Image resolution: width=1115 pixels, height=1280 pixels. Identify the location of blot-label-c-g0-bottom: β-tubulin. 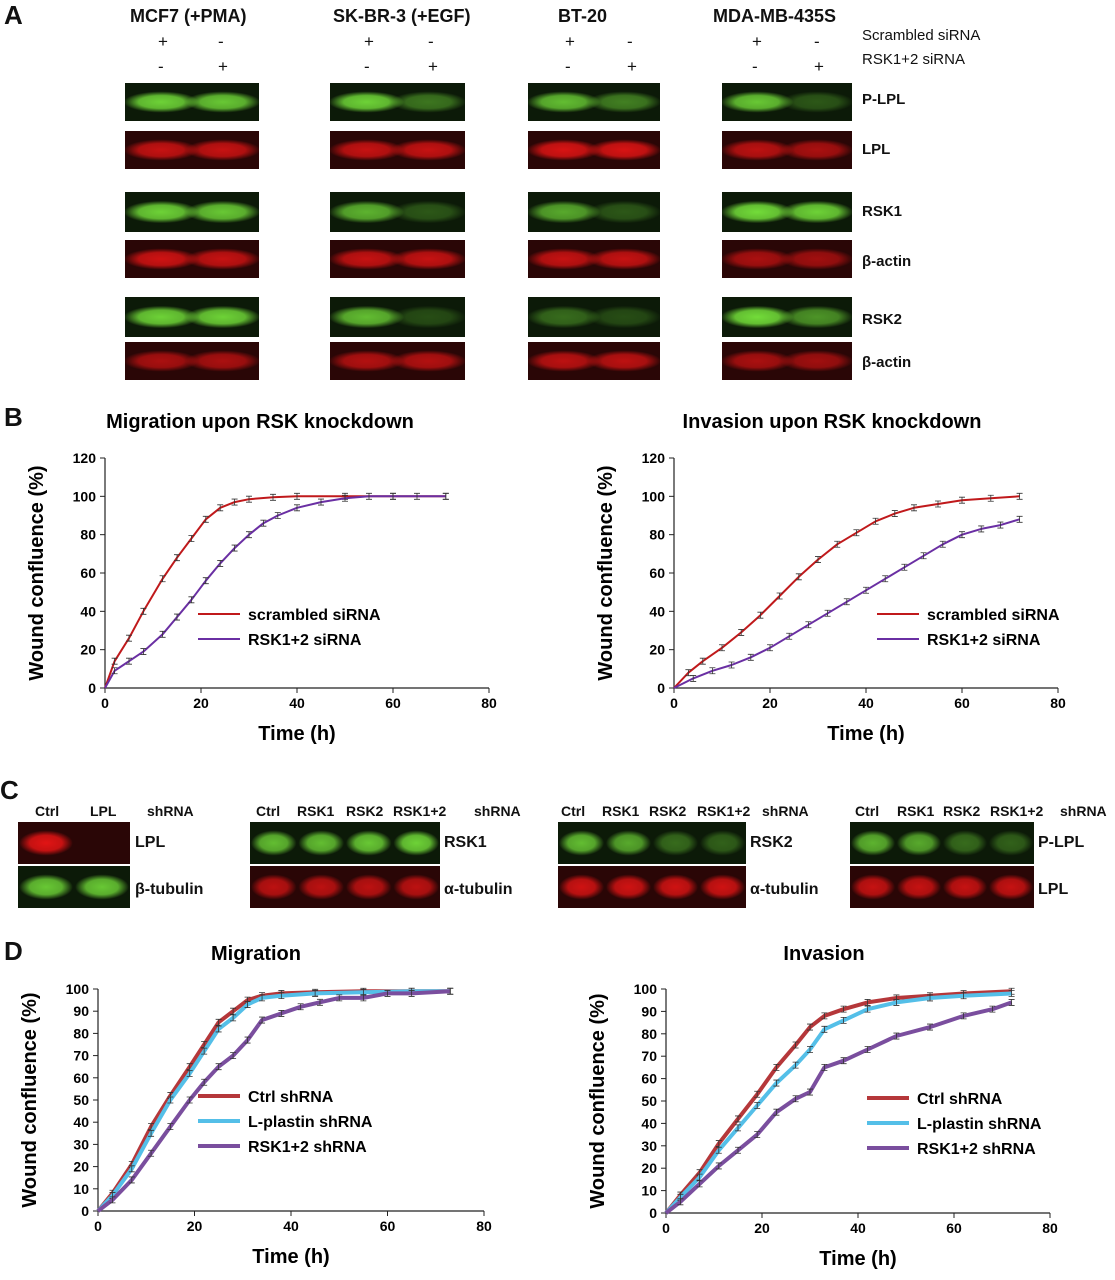
(169, 889).